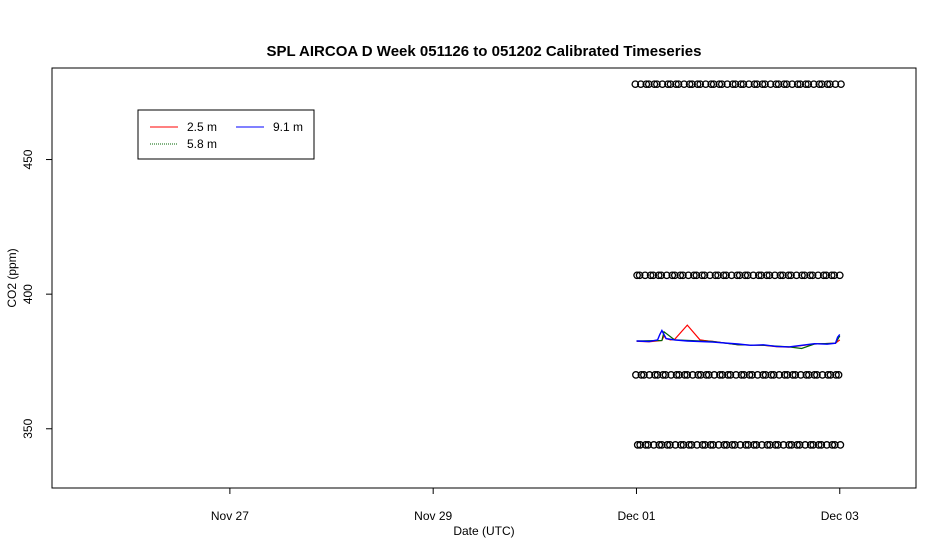 The image size is (936, 540). What do you see at coordinates (840, 516) in the screenshot?
I see `x-tick-label-3: Dec 03` at bounding box center [840, 516].